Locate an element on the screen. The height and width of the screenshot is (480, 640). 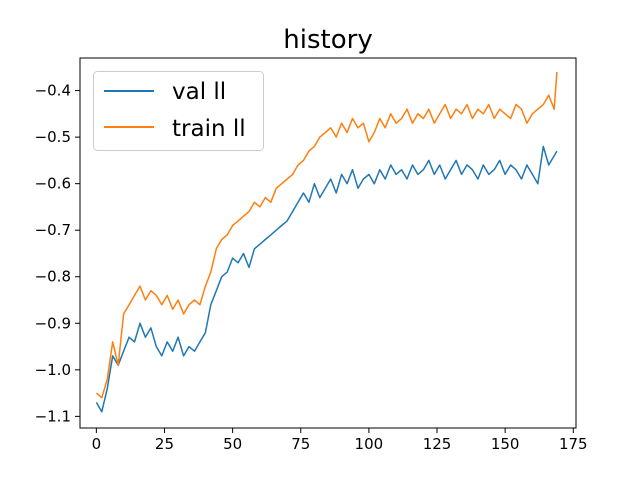
y-tick-label: −0.7 is located at coordinates (53, 230).